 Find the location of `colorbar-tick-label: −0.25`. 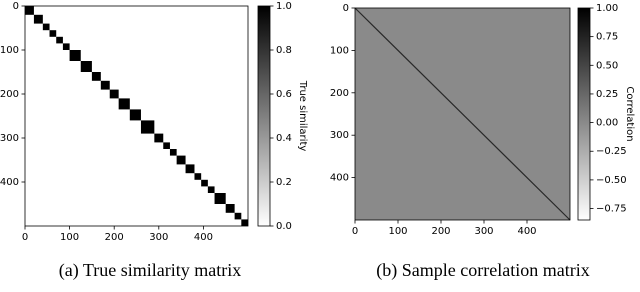

colorbar-tick-label: −0.25 is located at coordinates (611, 151).